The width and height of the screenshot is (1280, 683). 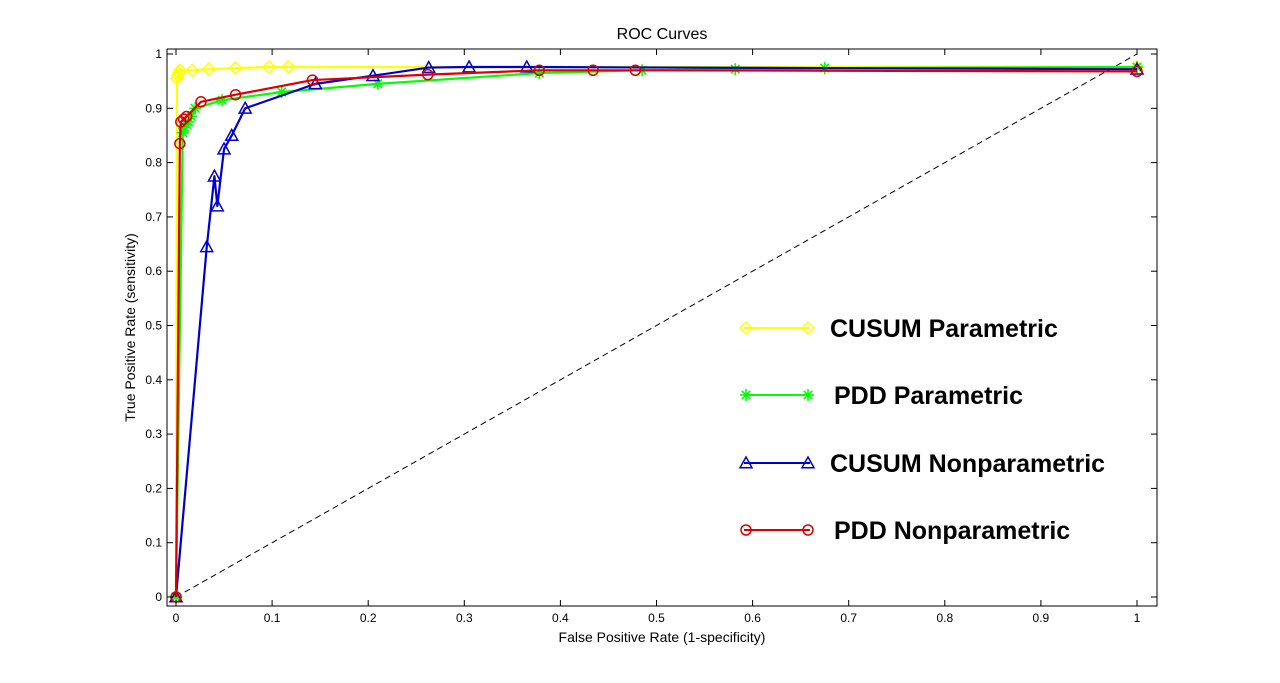 I want to click on legend-label-cusum-parametric: CUSUM Parametric, so click(x=944, y=329).